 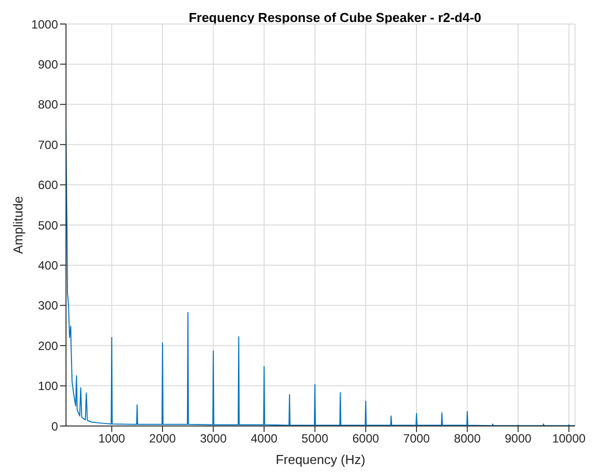 I want to click on y-axis-title: Amplitude, so click(x=18, y=225).